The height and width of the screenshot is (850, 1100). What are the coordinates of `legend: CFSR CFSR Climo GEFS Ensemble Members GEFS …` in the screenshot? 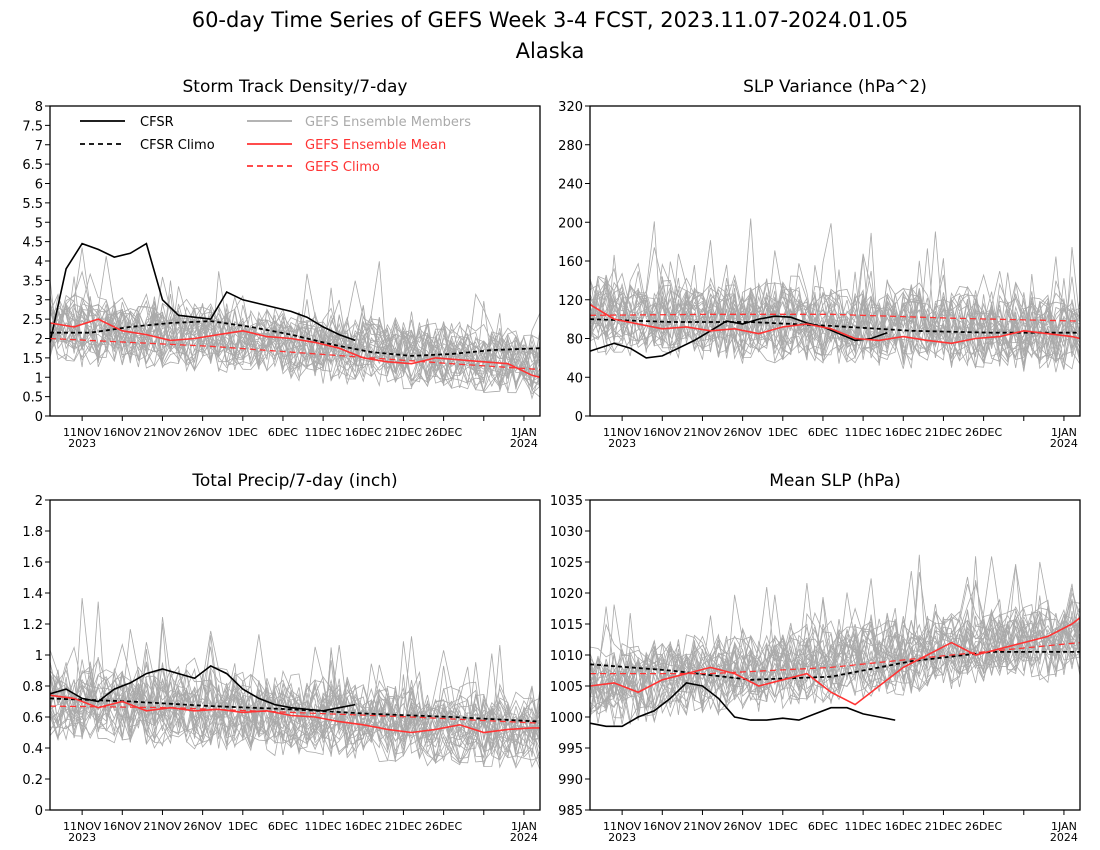 It's located at (275, 145).